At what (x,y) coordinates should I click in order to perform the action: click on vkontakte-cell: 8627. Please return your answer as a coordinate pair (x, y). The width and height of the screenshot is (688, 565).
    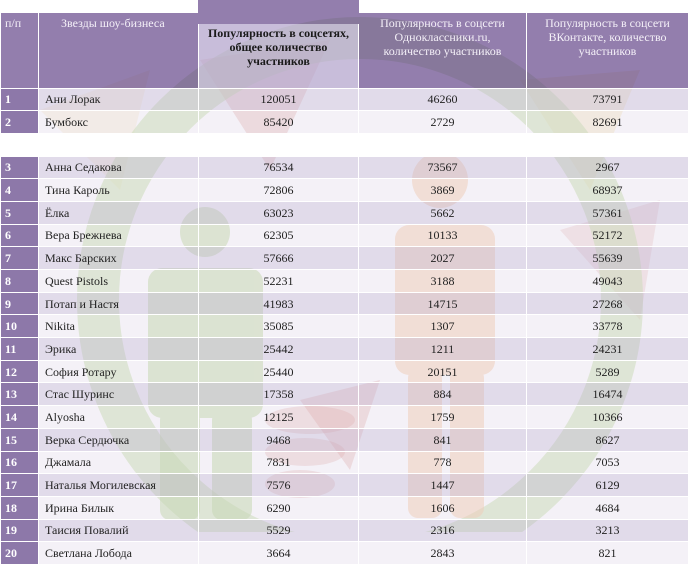
    Looking at the image, I should click on (607, 439).